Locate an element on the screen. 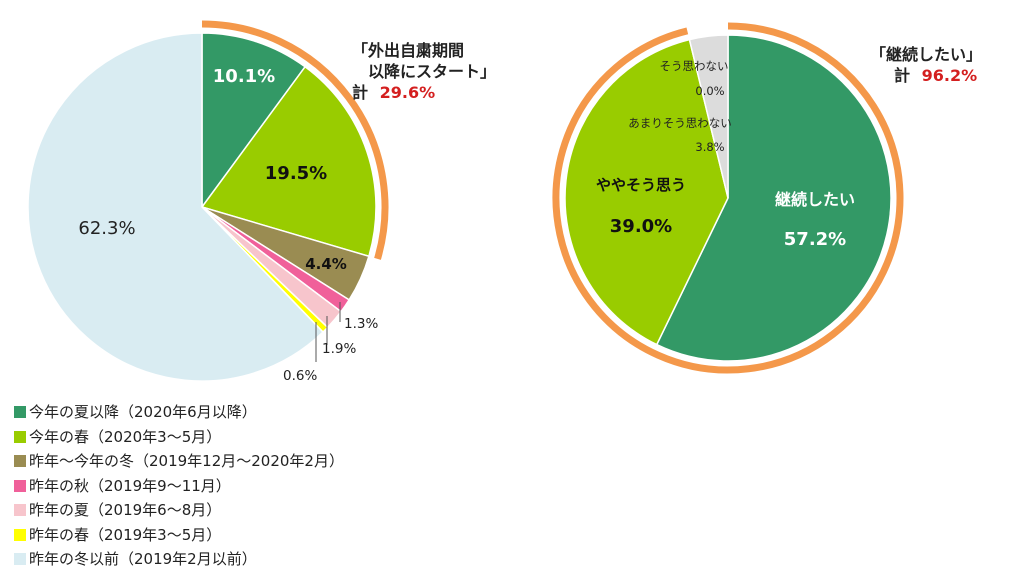 This screenshot has width=1029, height=580. slice-value-not-much: 3.8% is located at coordinates (709, 147).